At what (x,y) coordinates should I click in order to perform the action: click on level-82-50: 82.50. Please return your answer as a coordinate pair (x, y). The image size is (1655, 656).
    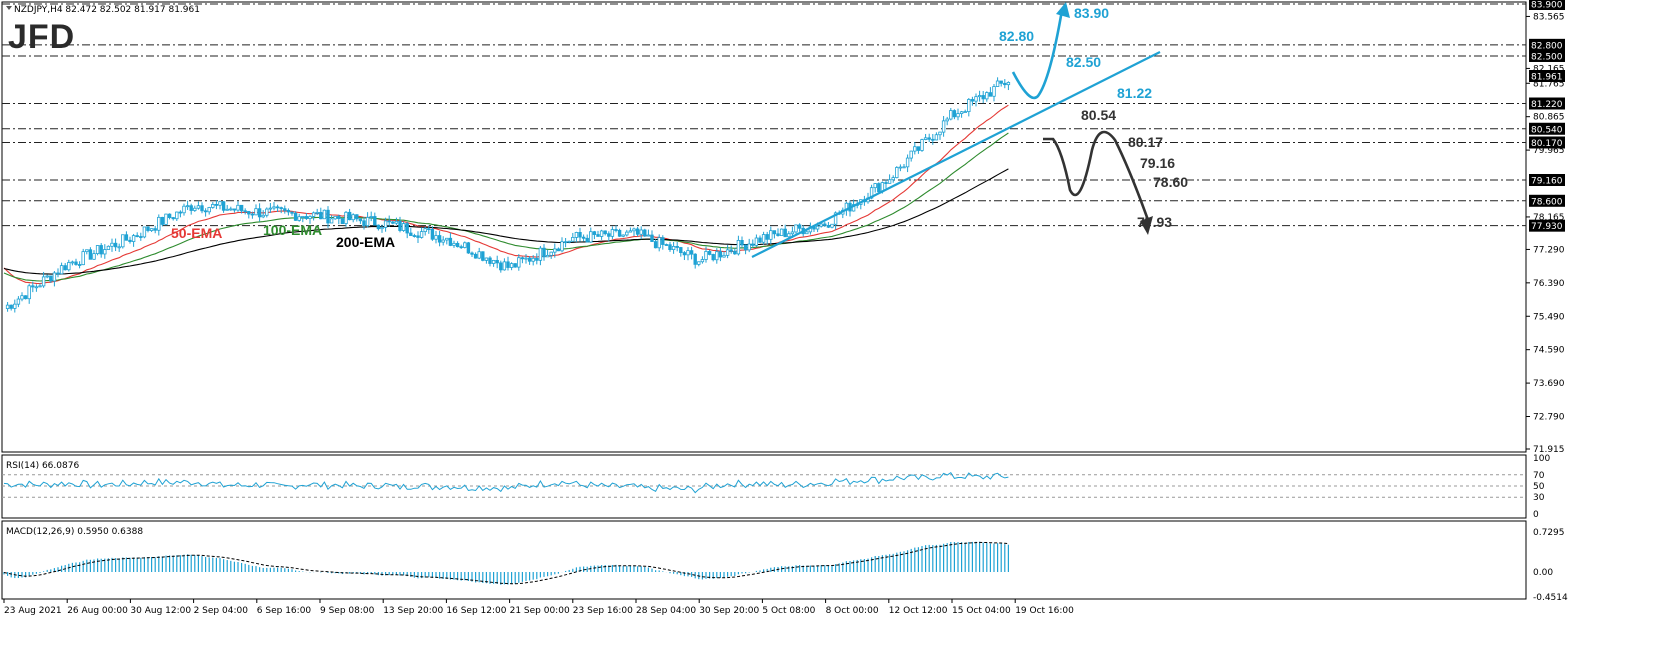
    Looking at the image, I should click on (1083, 62).